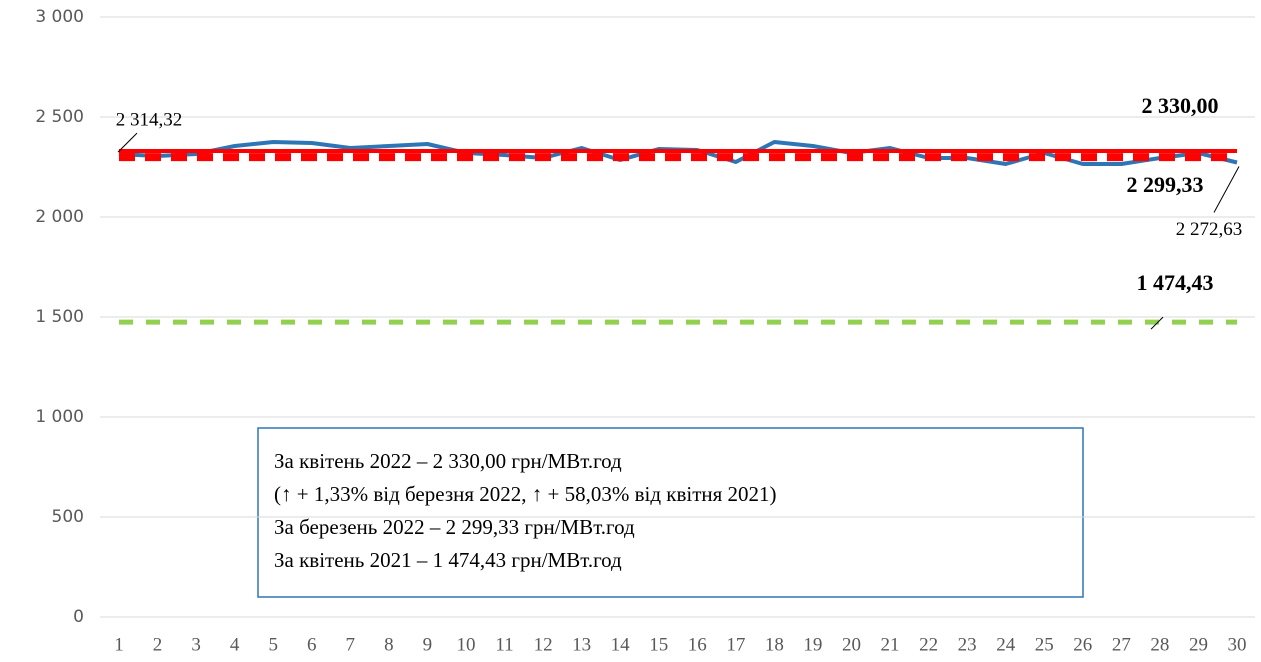 This screenshot has width=1261, height=662. Describe the element at coordinates (158, 644) in the screenshot. I see `x-tick-label: 2` at that location.